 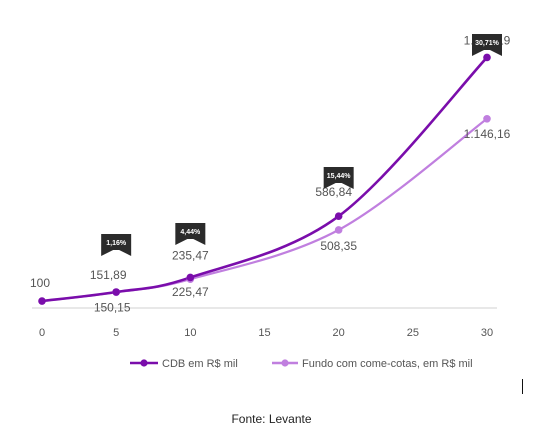 What do you see at coordinates (339, 333) in the screenshot?
I see `x-tick-label: 20` at bounding box center [339, 333].